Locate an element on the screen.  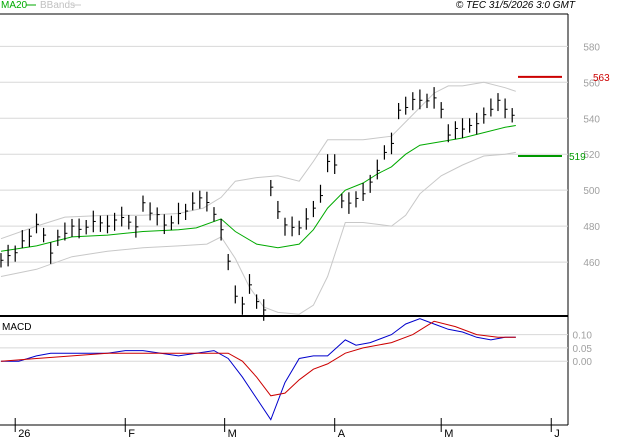
ma20-legend: MA20 is located at coordinates (14, 5).